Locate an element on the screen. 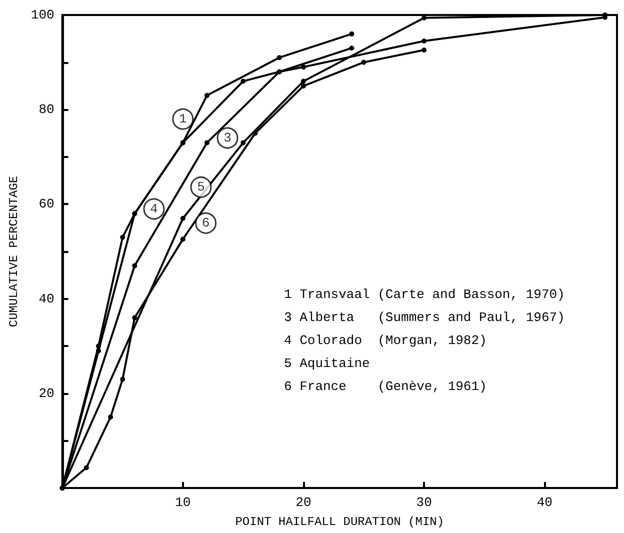 This screenshot has width=624, height=533. annotation: 5 is located at coordinates (201, 187).